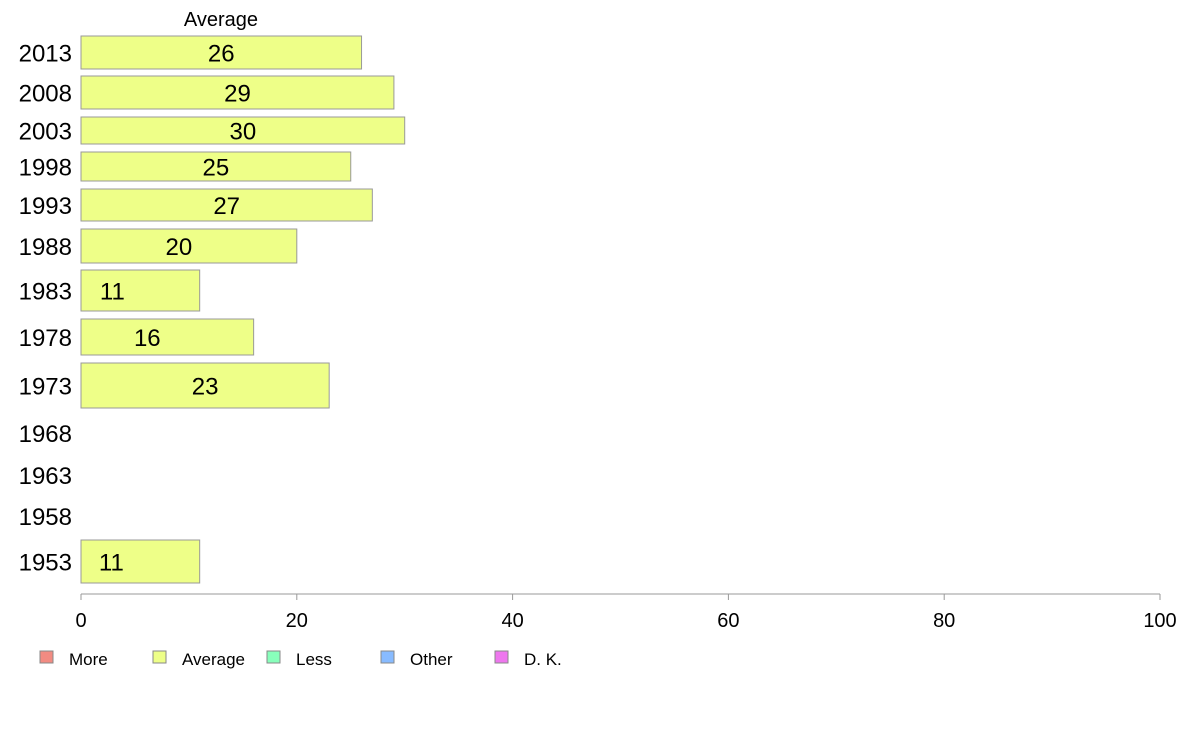 The width and height of the screenshot is (1188, 736). Describe the element at coordinates (45, 206) in the screenshot. I see `category-label: 1993` at that location.